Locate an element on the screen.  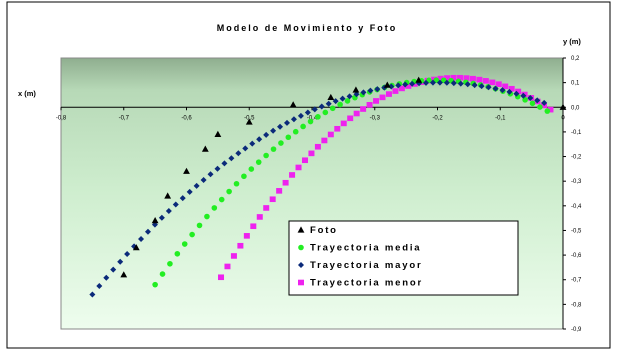
y-axis-label: y (m) is located at coordinates (572, 41).